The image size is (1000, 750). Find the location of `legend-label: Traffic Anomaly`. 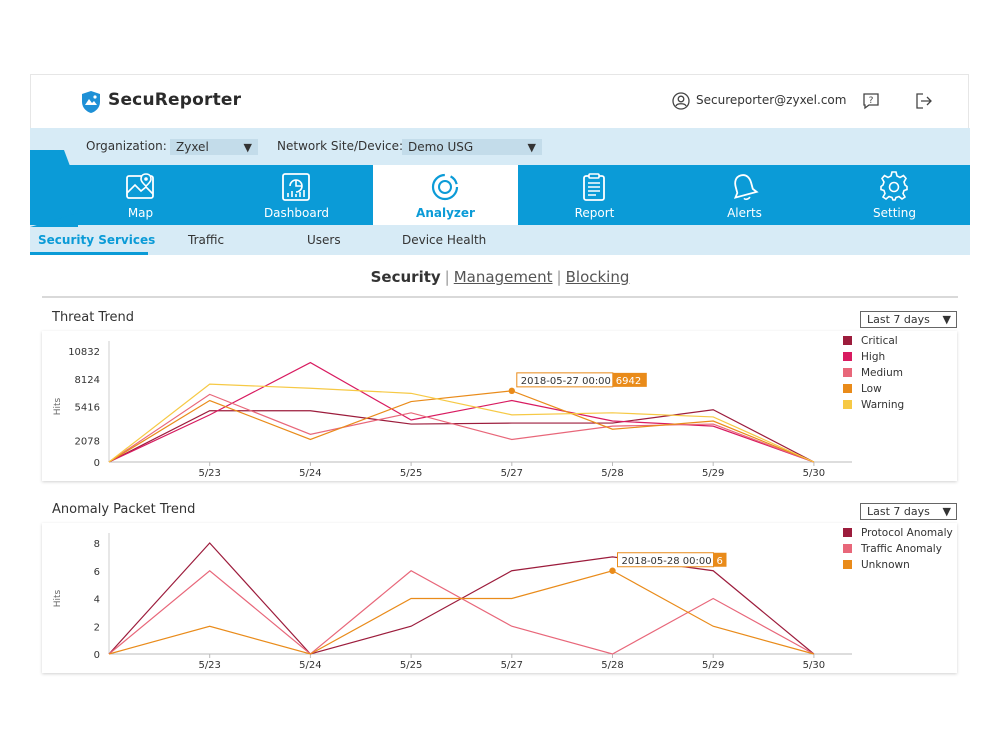

legend-label: Traffic Anomaly is located at coordinates (901, 549).